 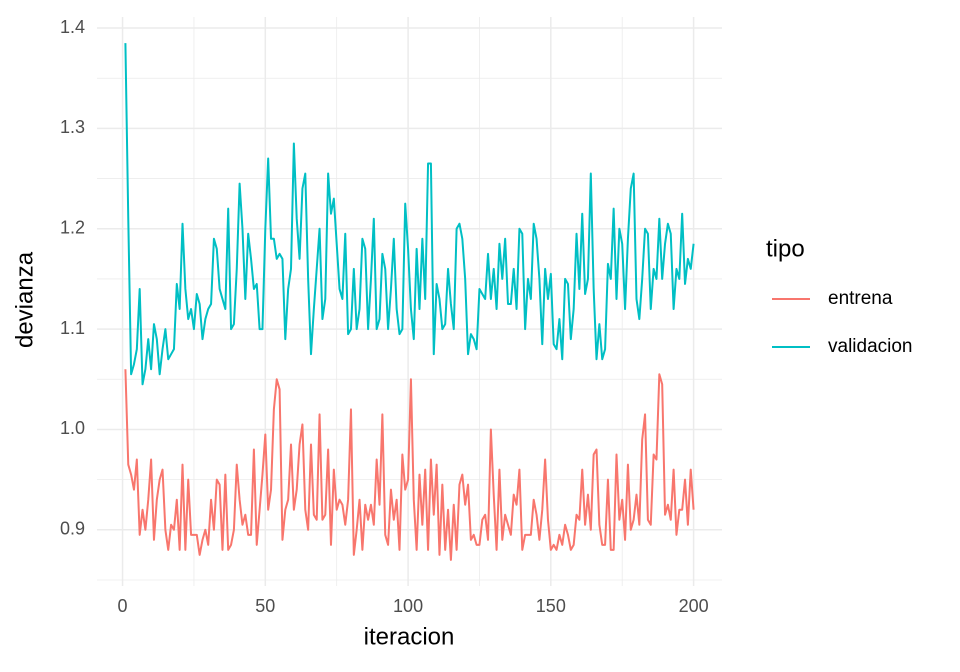 What do you see at coordinates (860, 298) in the screenshot?
I see `legend-label: entrena` at bounding box center [860, 298].